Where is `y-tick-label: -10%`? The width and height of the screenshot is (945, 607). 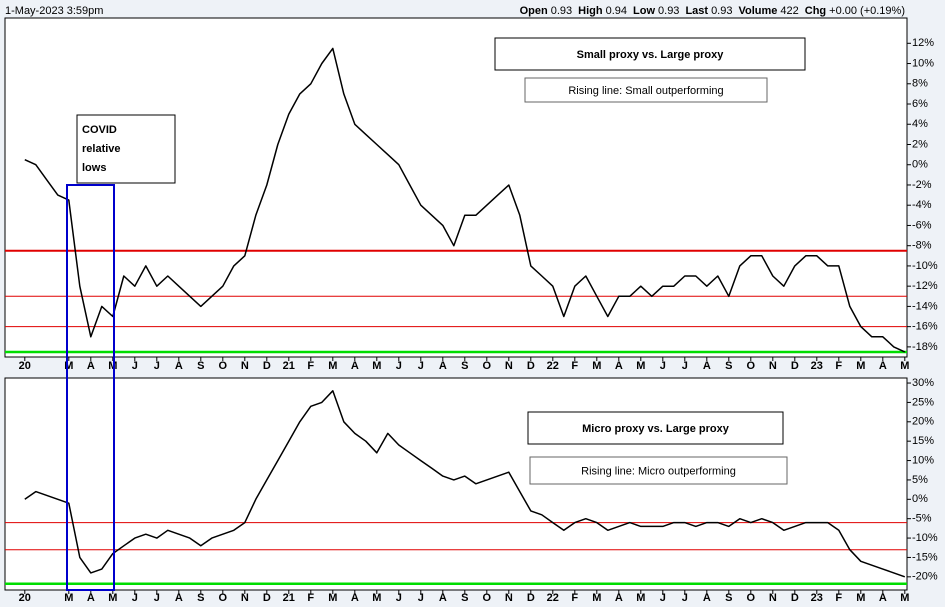
y-tick-label: -10% is located at coordinates (925, 266).